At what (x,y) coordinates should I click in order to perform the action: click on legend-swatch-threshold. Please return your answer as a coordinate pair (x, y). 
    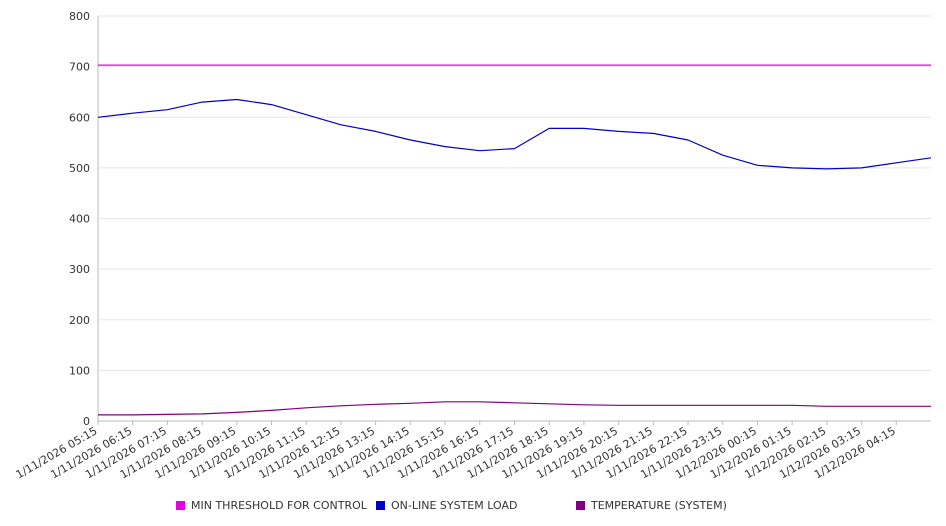
    Looking at the image, I should click on (180, 505).